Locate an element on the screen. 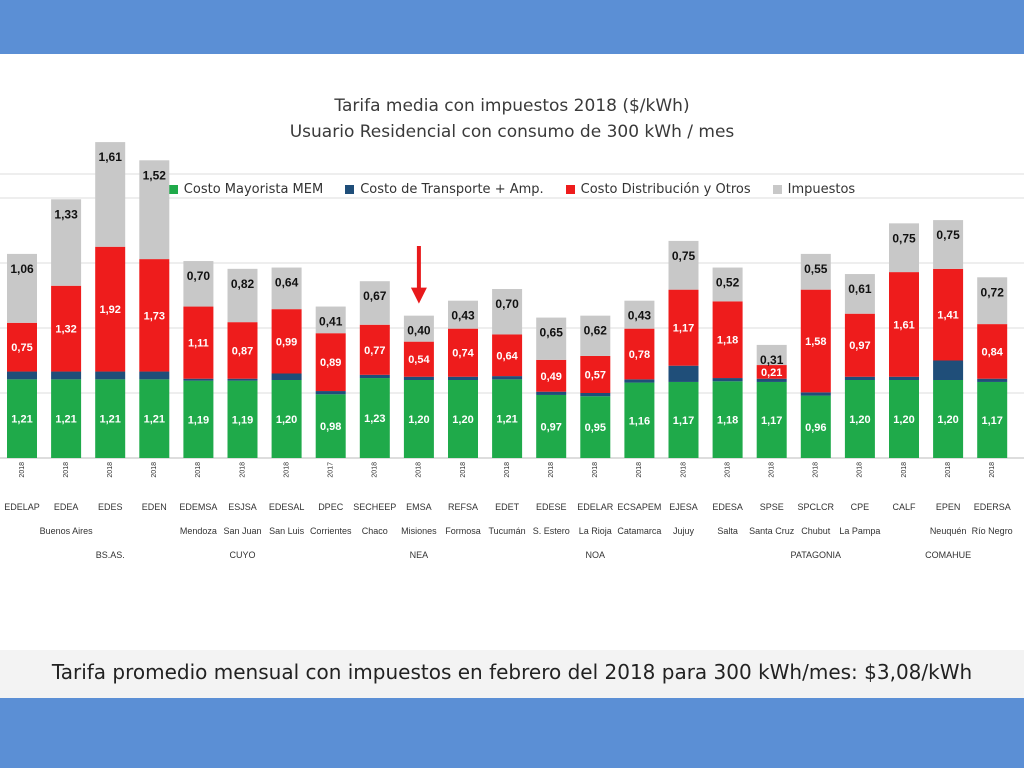  year-label-edemsa: 2018 is located at coordinates (198, 470).